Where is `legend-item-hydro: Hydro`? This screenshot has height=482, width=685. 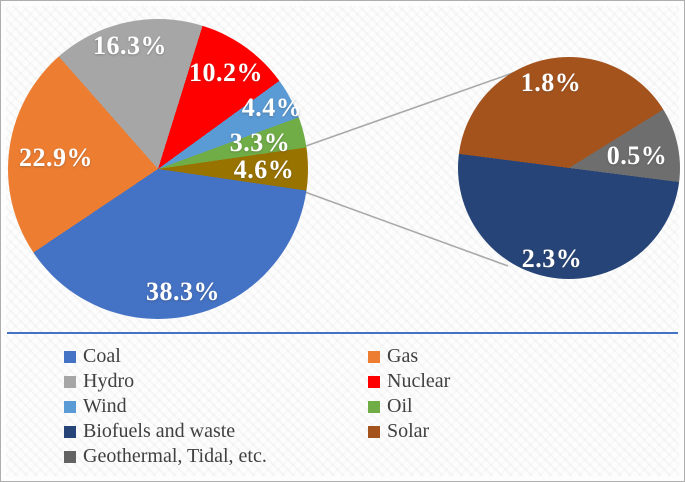
legend-item-hydro: Hydro is located at coordinates (99, 381).